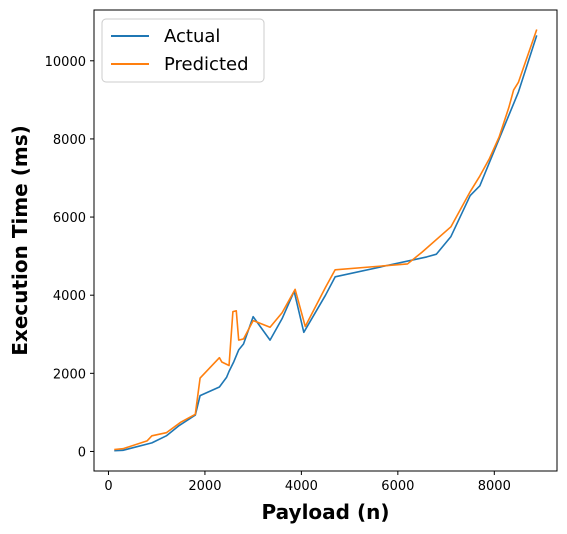 This screenshot has height=534, width=567. What do you see at coordinates (192, 36) in the screenshot?
I see `legend-label-actual: Actual` at bounding box center [192, 36].